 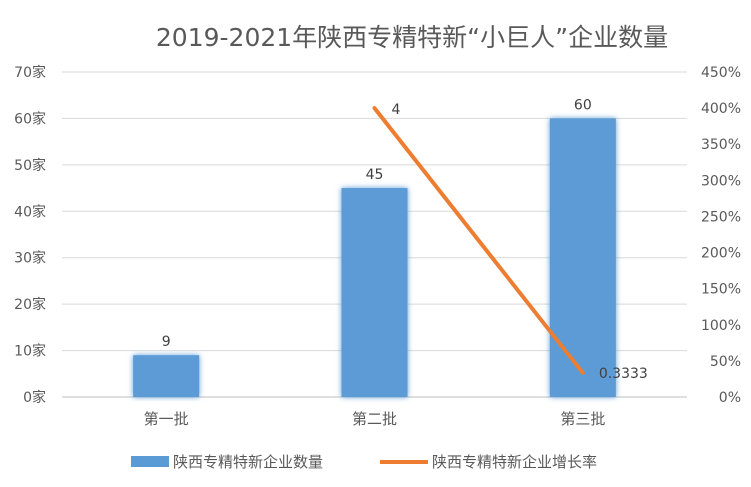 What do you see at coordinates (730, 398) in the screenshot?
I see `y-right-tick-label: 0%` at bounding box center [730, 398].